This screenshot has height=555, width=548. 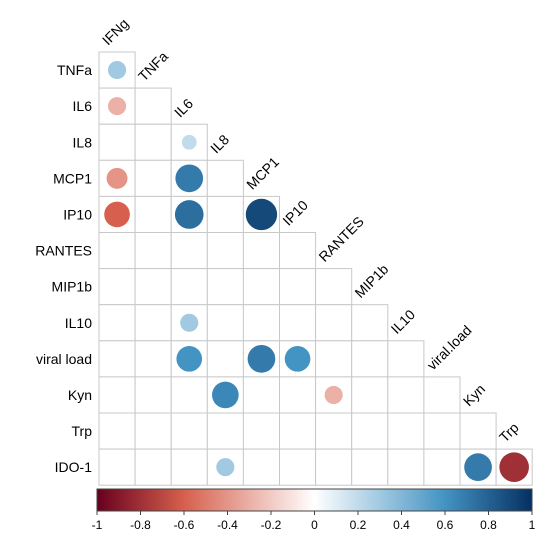 I want to click on colorbar-tick-label: -0.4, so click(x=227, y=525).